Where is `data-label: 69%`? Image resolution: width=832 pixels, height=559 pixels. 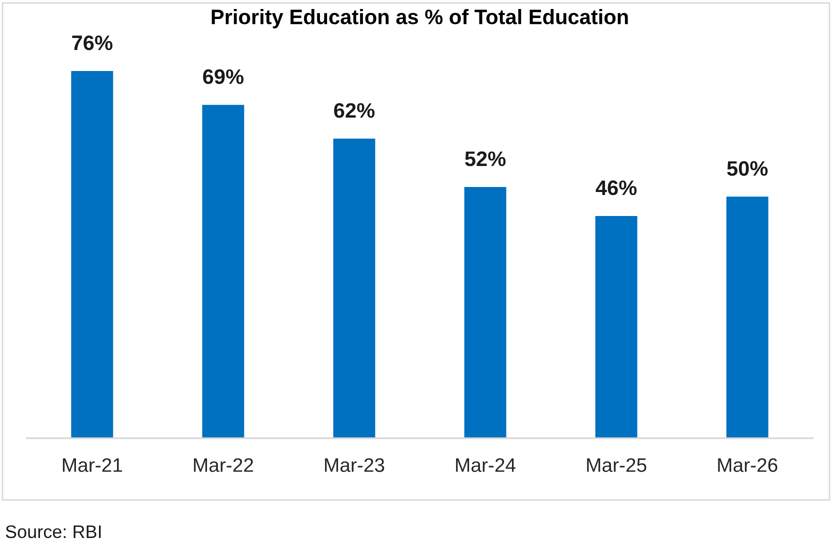
data-label: 69% is located at coordinates (223, 76).